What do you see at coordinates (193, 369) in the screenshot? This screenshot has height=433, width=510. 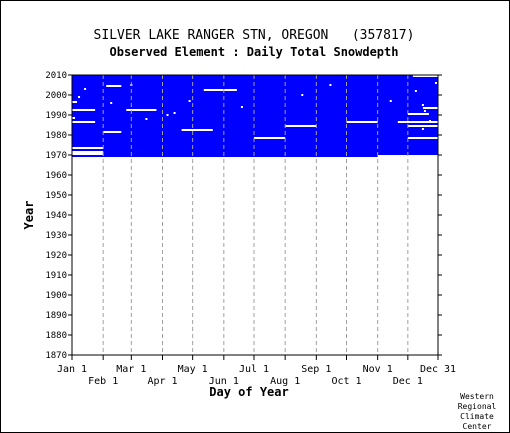 I see `x-tick-label: May 1` at bounding box center [193, 369].